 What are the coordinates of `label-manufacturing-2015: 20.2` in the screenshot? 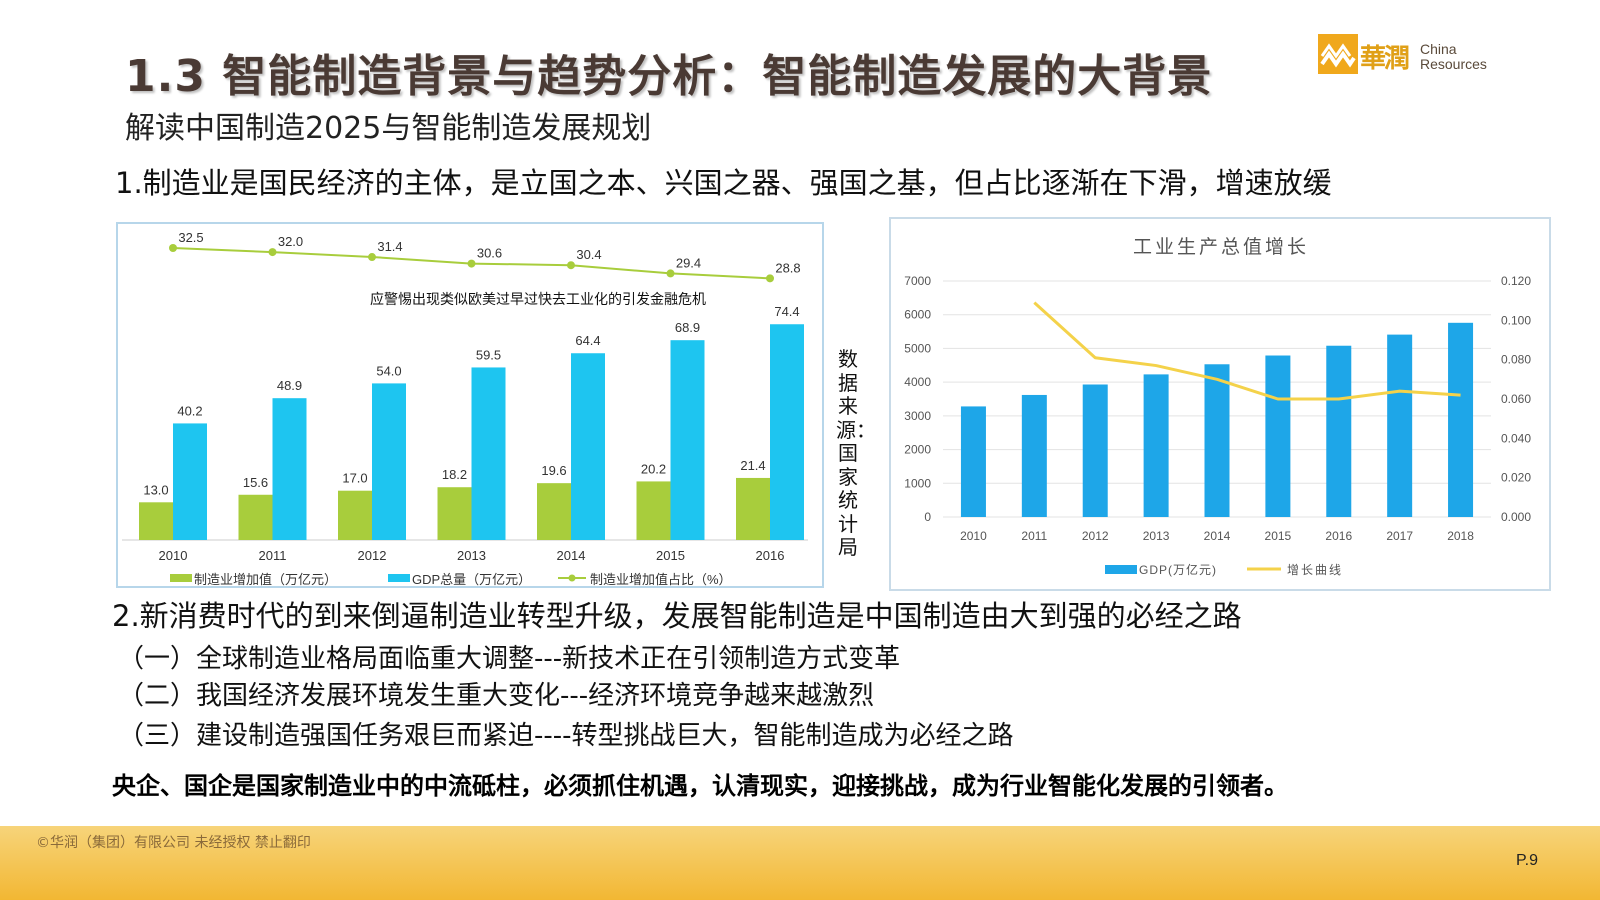 It's located at (653, 468).